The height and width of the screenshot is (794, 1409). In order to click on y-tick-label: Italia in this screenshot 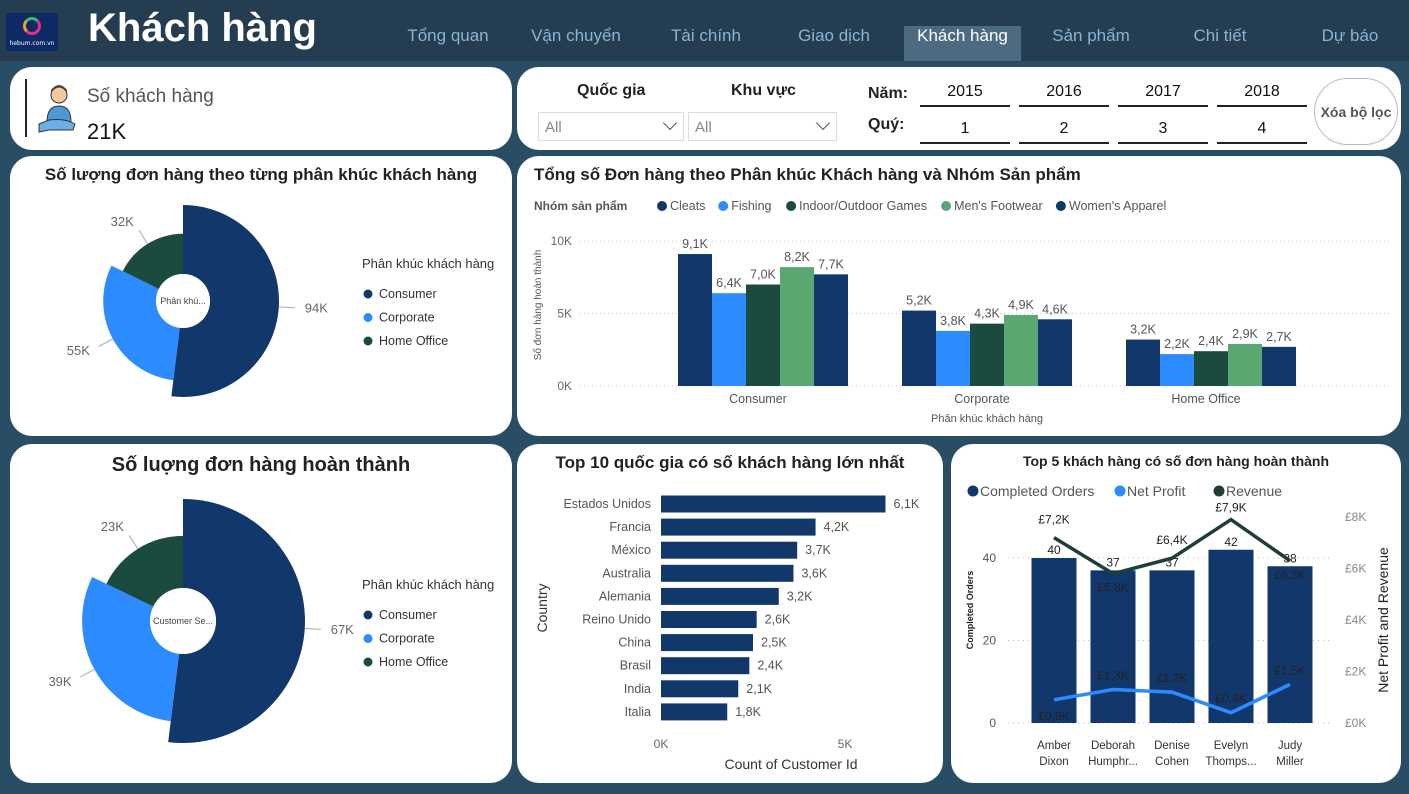, I will do `click(638, 712)`.